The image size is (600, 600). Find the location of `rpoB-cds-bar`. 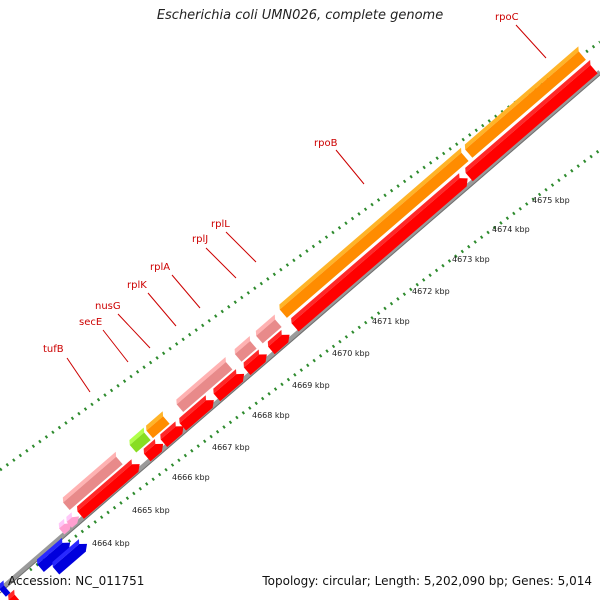

rpoB-cds-bar is located at coordinates (379, 255).